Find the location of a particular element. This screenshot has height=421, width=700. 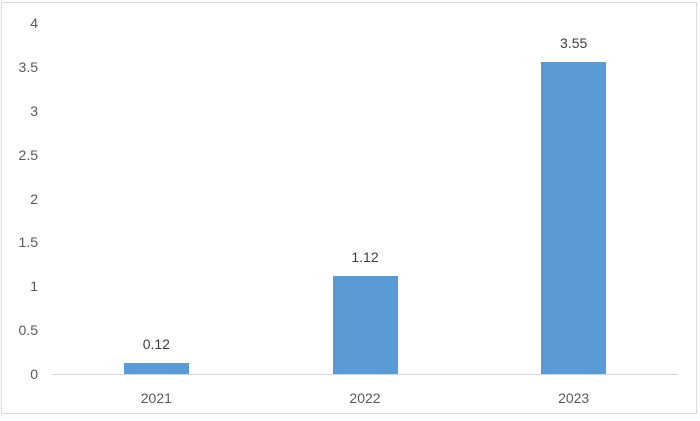

data-label: 3.55 is located at coordinates (574, 43).